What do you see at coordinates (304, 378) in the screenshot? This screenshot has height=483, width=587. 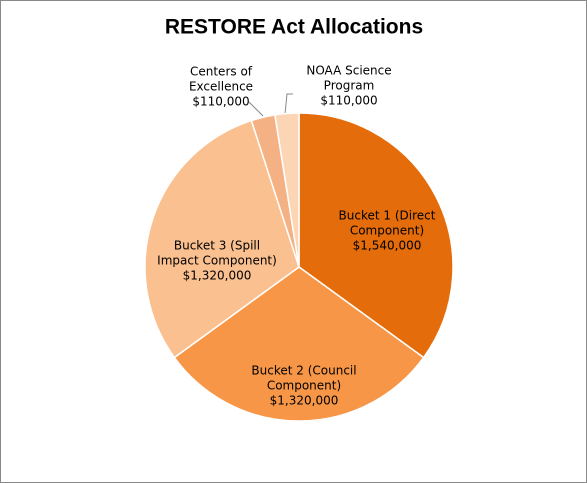 I see `category-label: Bucket 2 (Council Component)` at bounding box center [304, 378].